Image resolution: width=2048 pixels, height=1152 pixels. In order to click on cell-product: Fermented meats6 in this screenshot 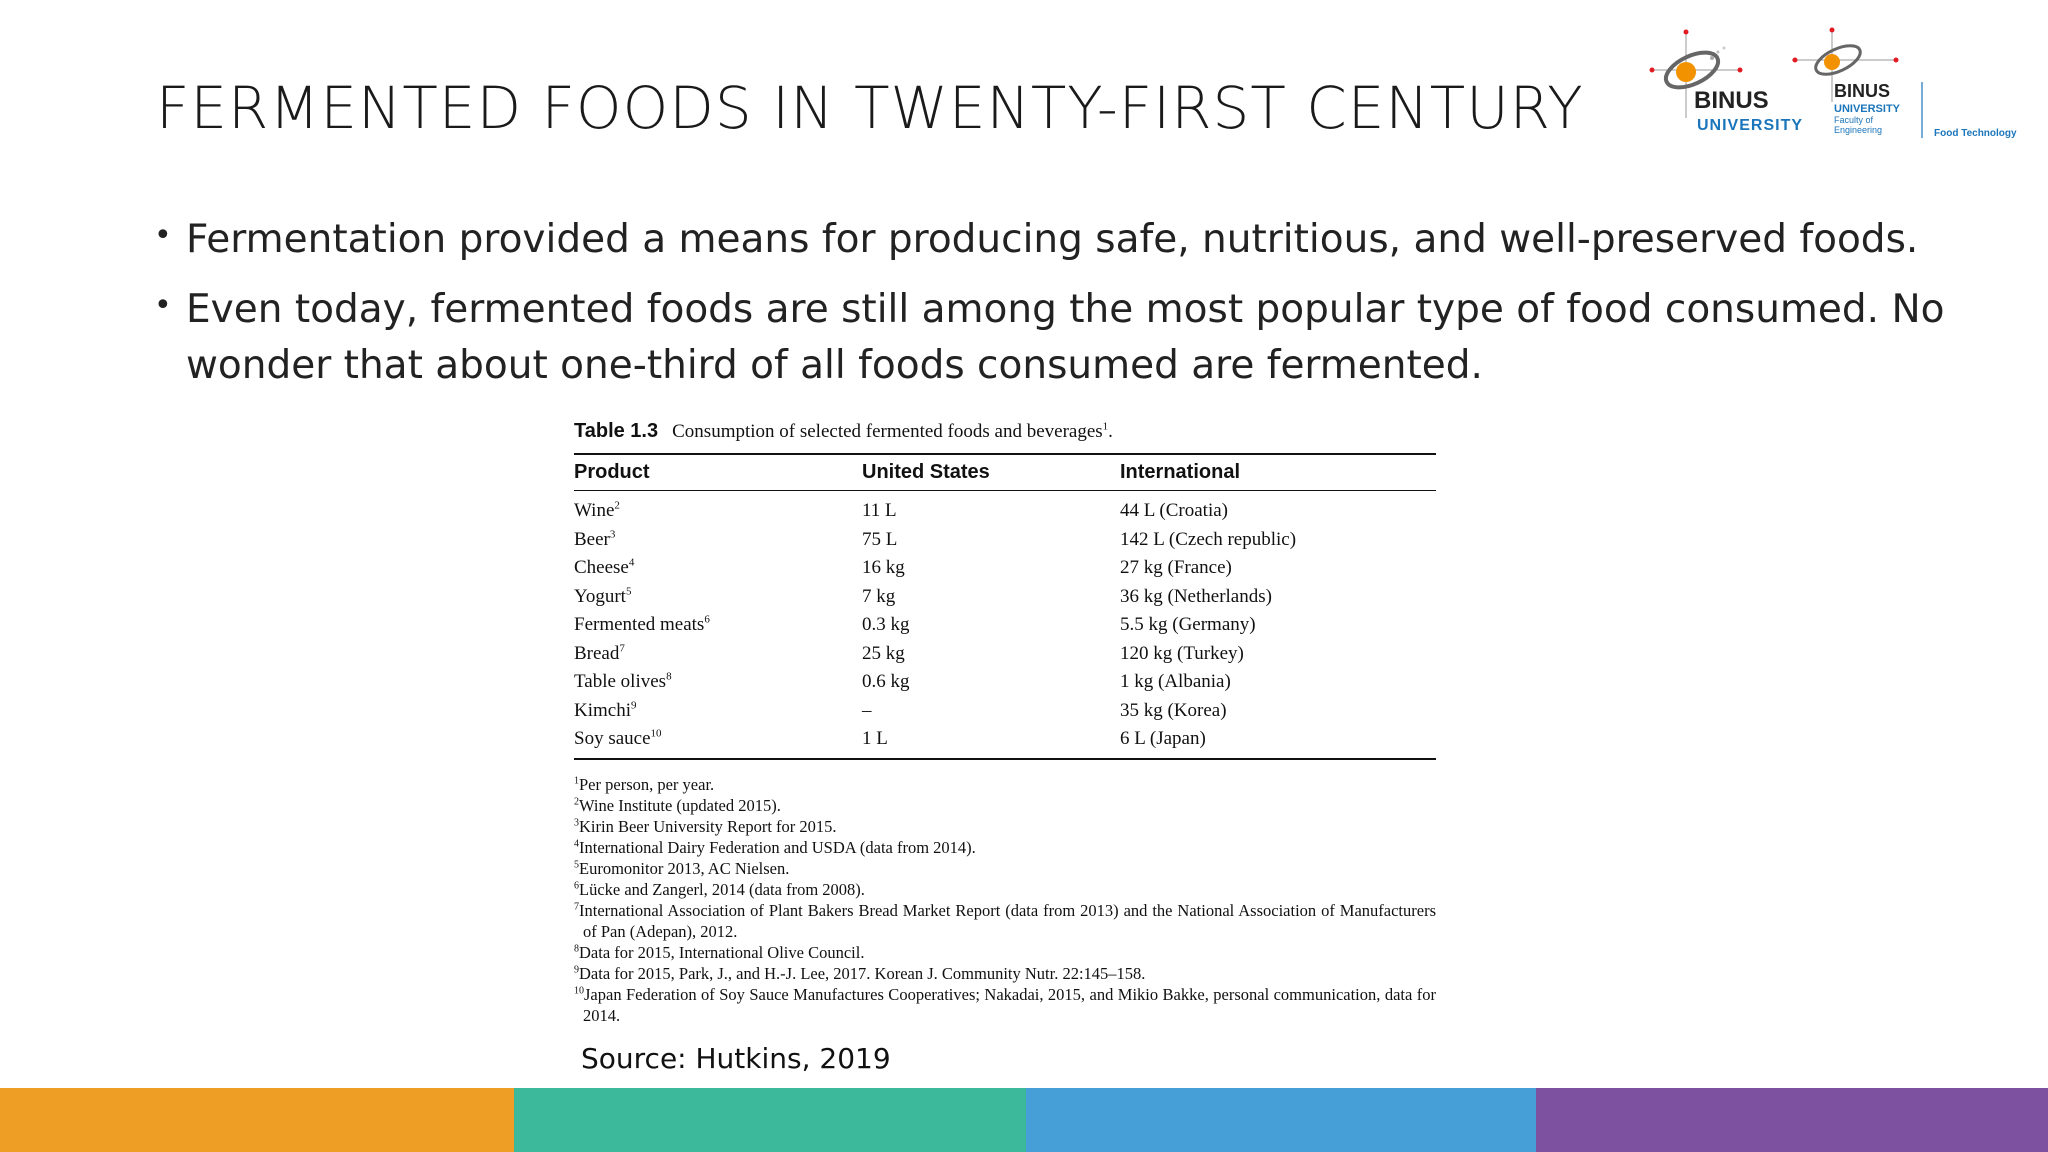, I will do `click(642, 624)`.